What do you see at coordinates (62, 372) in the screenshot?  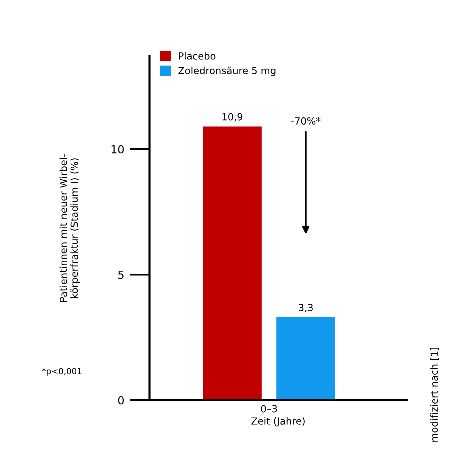 I see `text: *p<0,001` at bounding box center [62, 372].